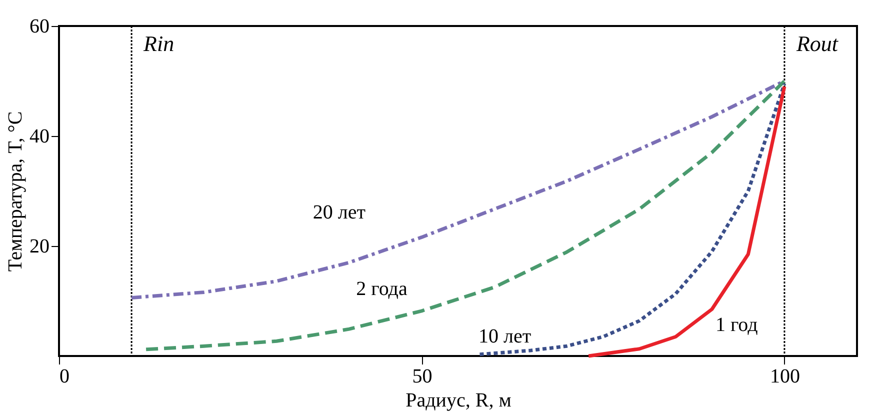  What do you see at coordinates (65, 377) in the screenshot?
I see `x-tick-label: 0` at bounding box center [65, 377].